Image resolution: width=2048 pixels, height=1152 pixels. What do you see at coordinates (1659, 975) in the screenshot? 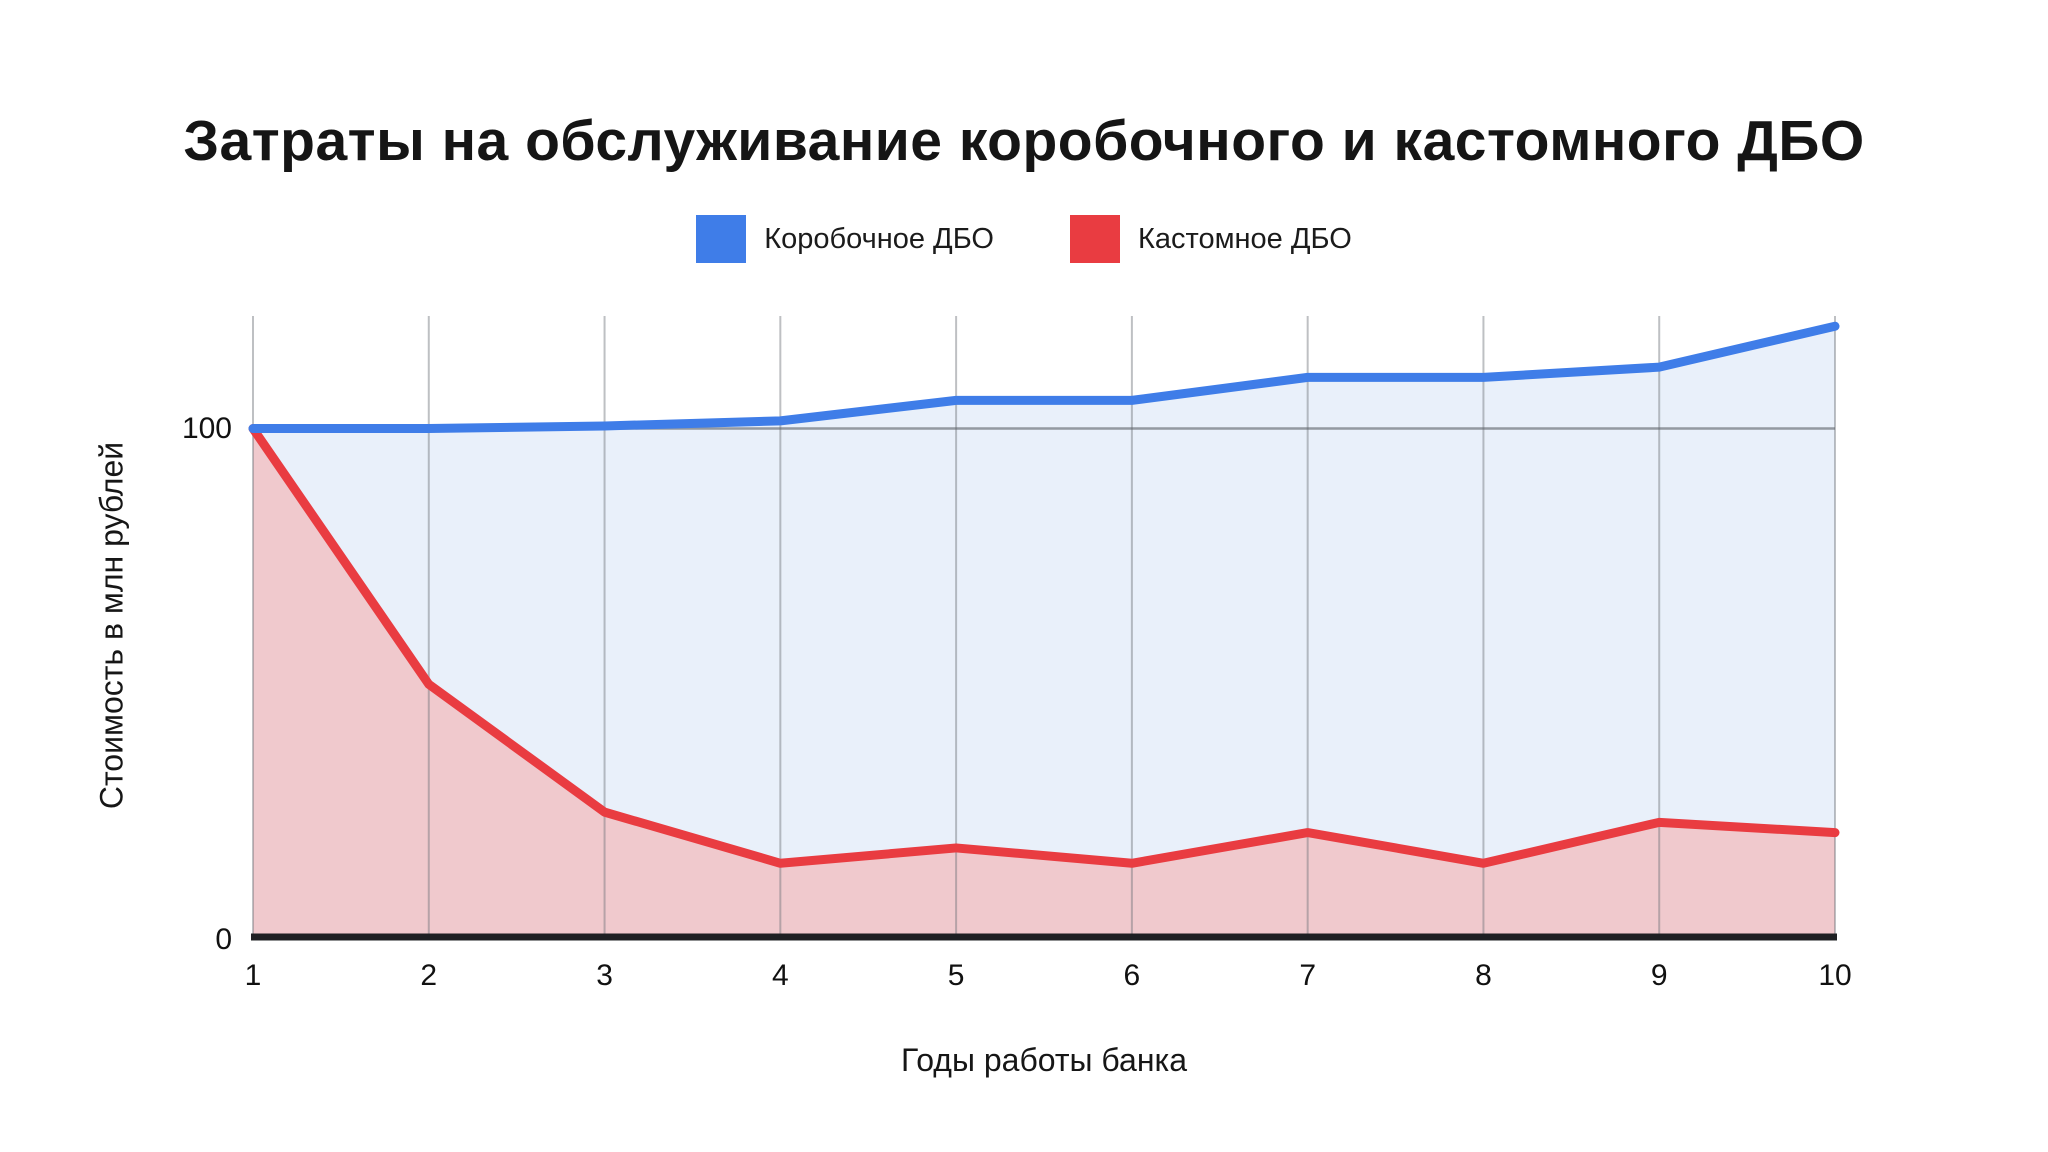
I see `x-tick-label: 9` at bounding box center [1659, 975].